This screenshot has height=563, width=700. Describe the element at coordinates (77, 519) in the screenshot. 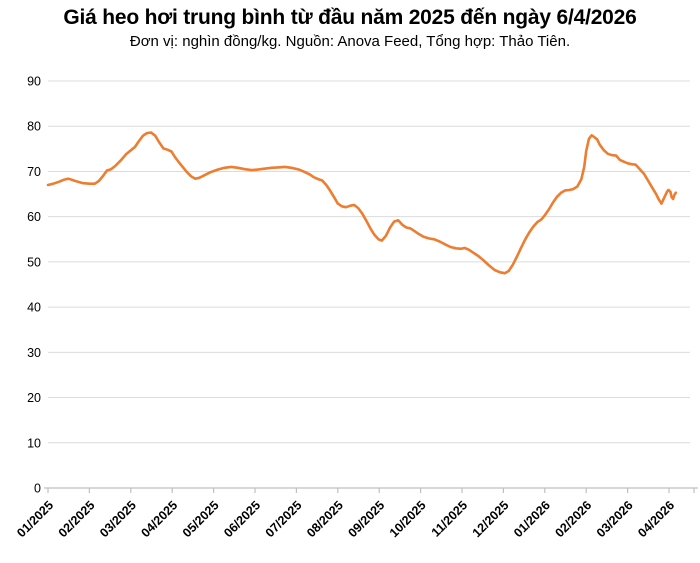

I see `x-tick-label-02/2025: 02/2025` at that location.